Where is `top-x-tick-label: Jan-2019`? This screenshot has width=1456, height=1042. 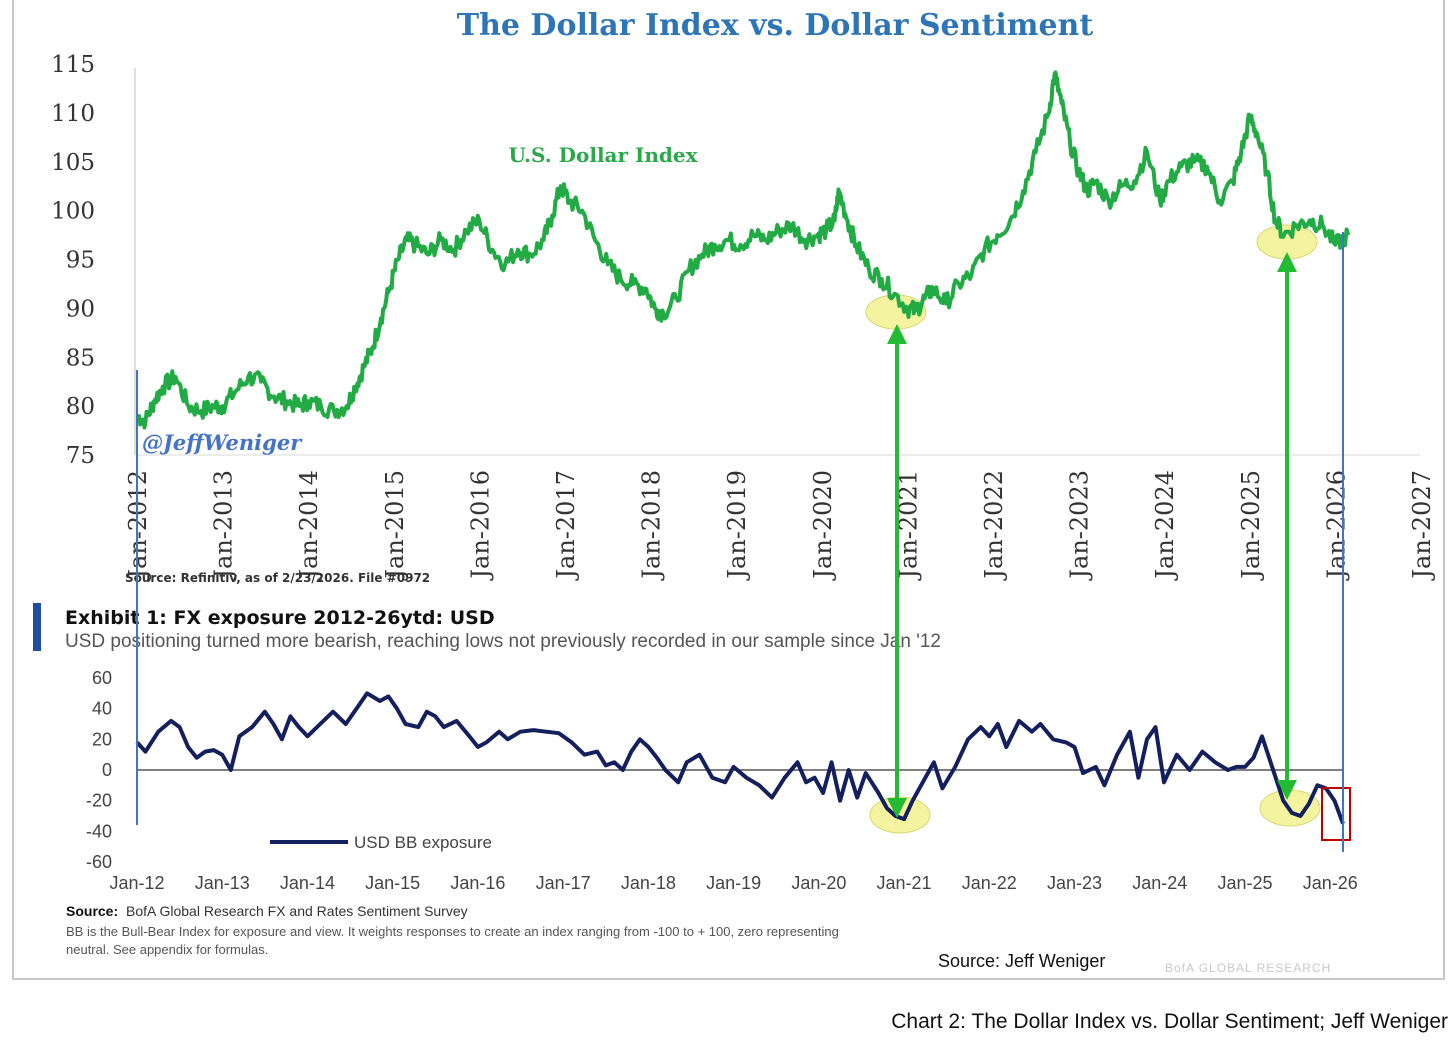 top-x-tick-label: Jan-2019 is located at coordinates (737, 526).